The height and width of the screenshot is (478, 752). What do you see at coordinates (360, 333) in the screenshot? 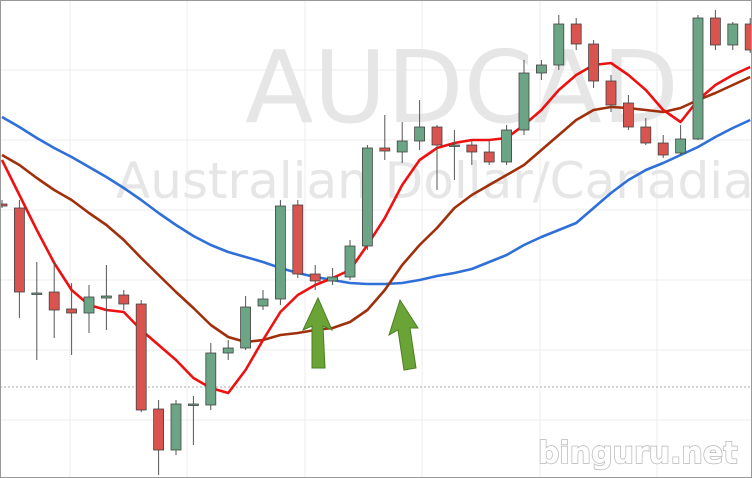
I see `arrows` at bounding box center [360, 333].